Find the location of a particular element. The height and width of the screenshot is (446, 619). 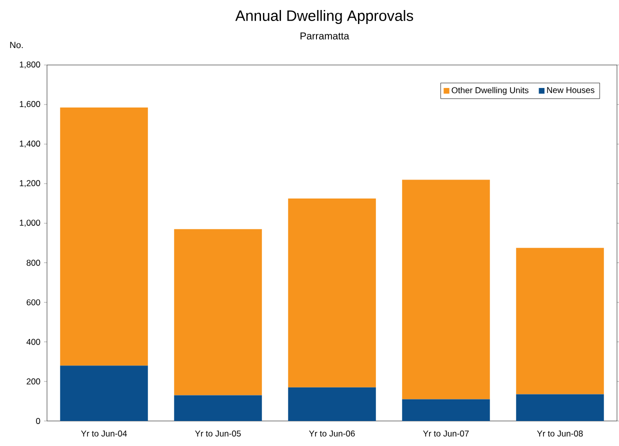

x-tick-label: Yr to Jun-04 is located at coordinates (104, 433).